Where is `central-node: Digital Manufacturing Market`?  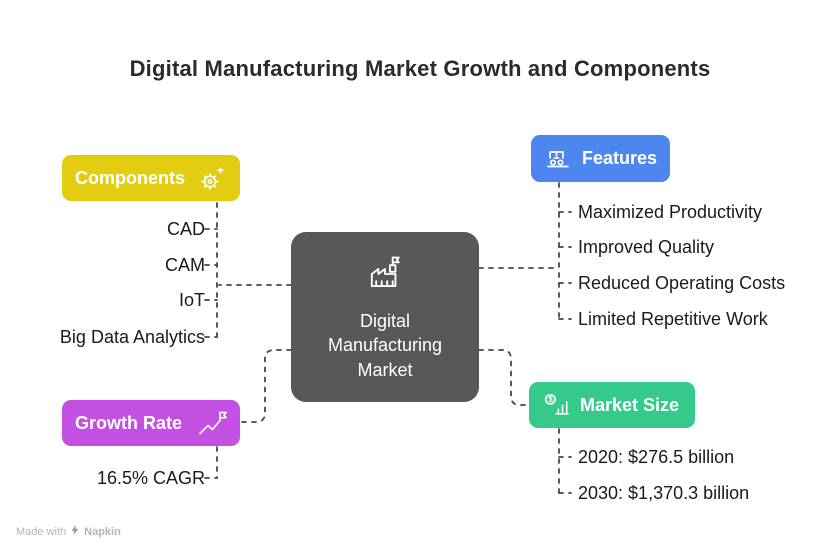 central-node: Digital Manufacturing Market is located at coordinates (385, 317).